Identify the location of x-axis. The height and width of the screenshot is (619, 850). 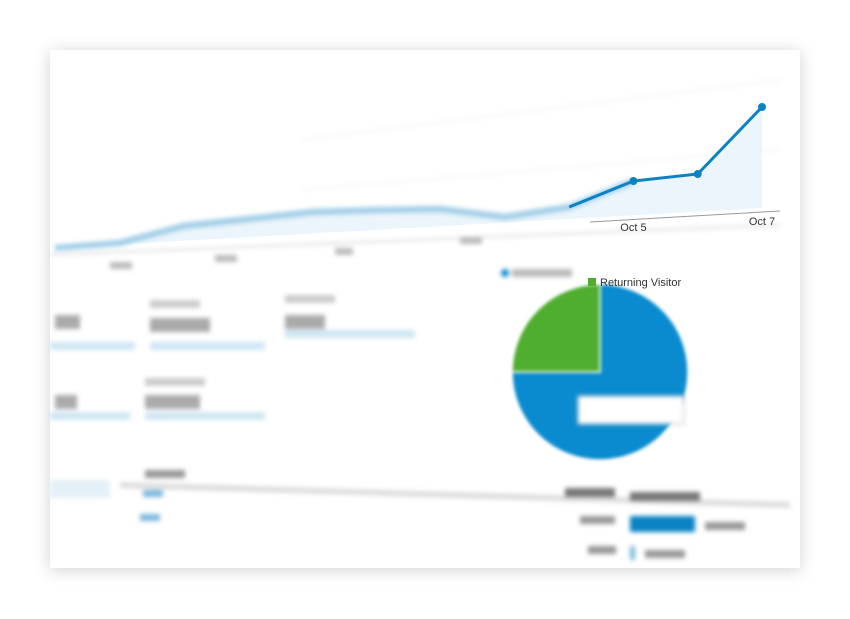
(685, 216).